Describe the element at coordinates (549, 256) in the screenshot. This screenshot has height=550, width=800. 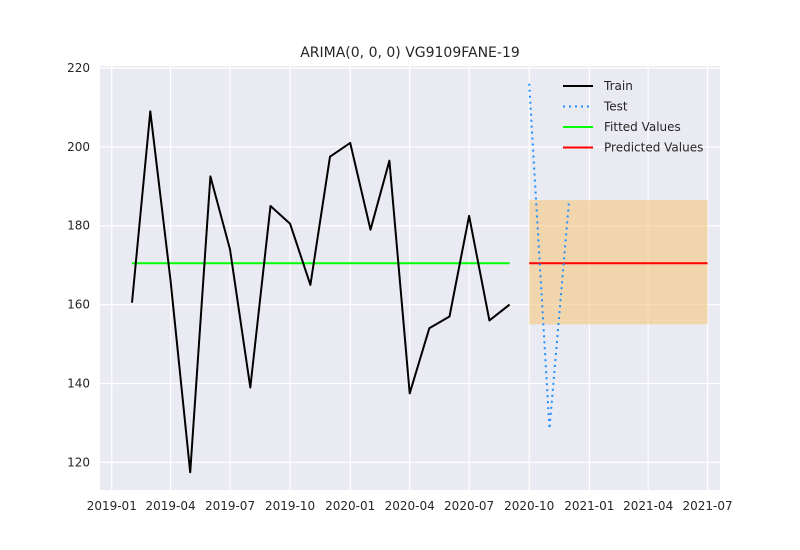
I see `series-test-line` at that location.